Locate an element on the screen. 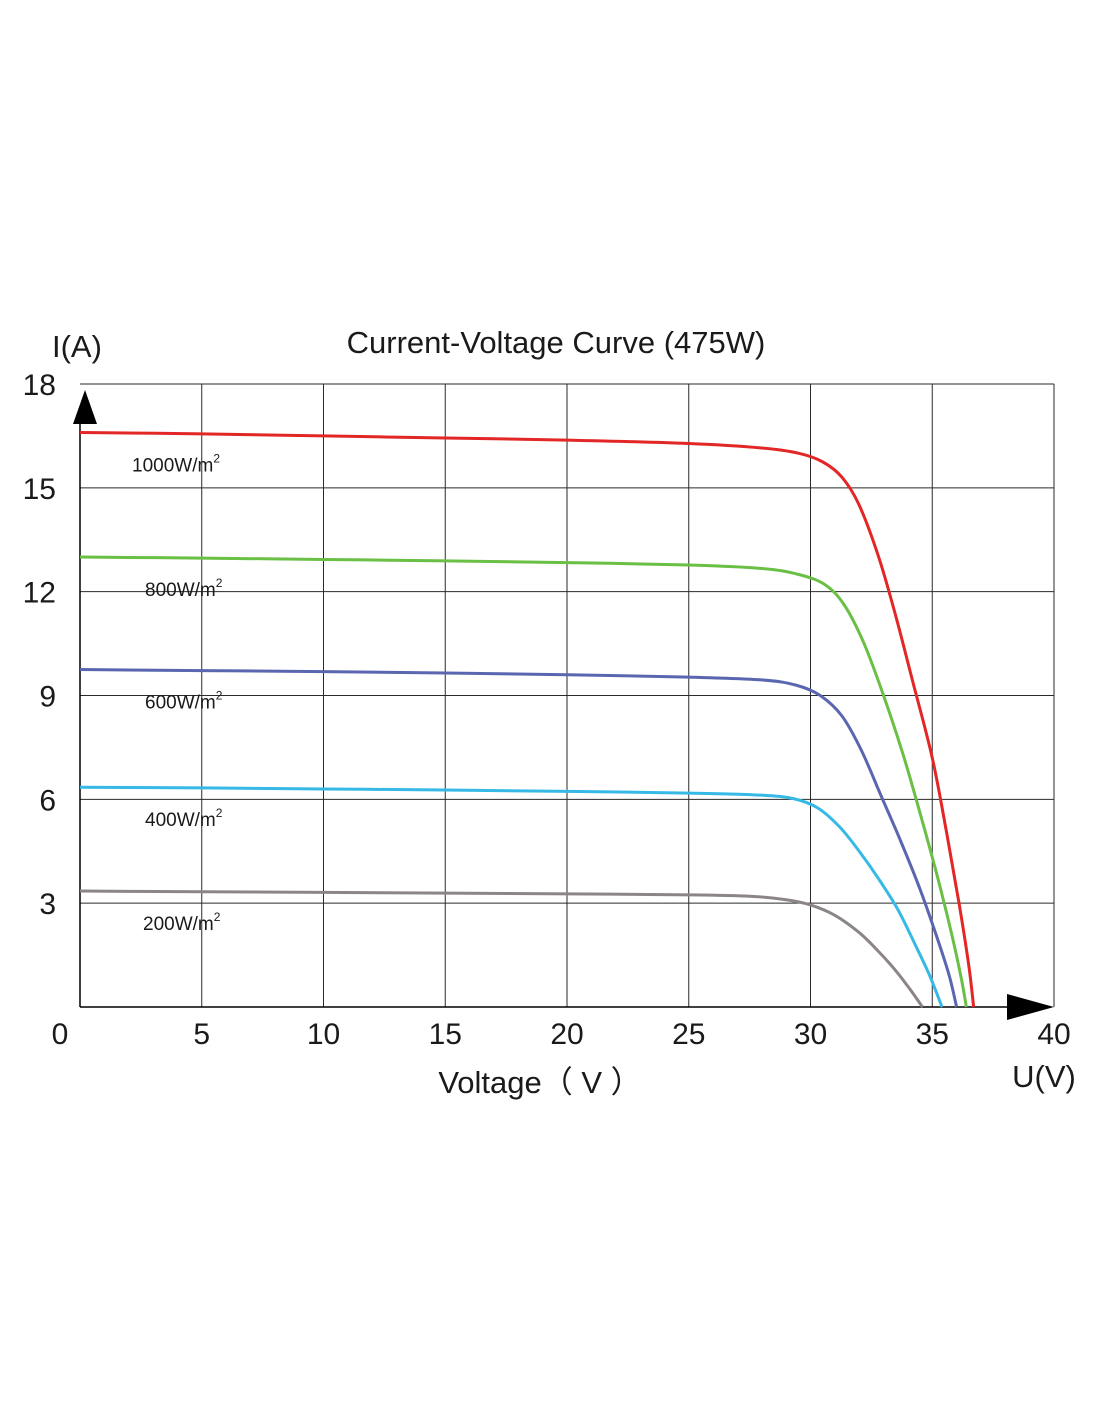 The height and width of the screenshot is (1422, 1100). y-axis-arrow-icon is located at coordinates (85, 407).